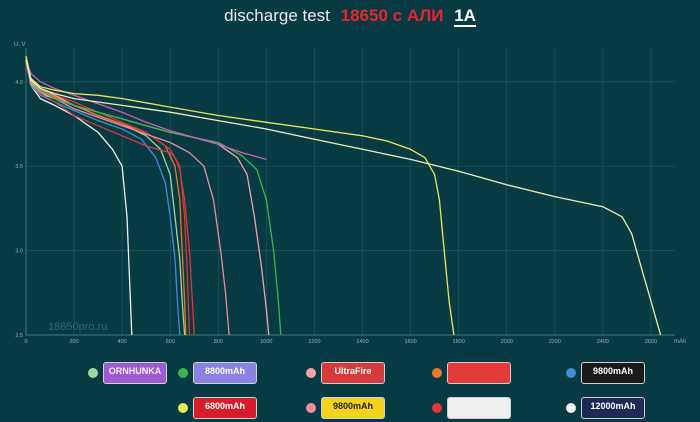  Describe the element at coordinates (362, 342) in the screenshot. I see `x-tick-label: 1400` at that location.